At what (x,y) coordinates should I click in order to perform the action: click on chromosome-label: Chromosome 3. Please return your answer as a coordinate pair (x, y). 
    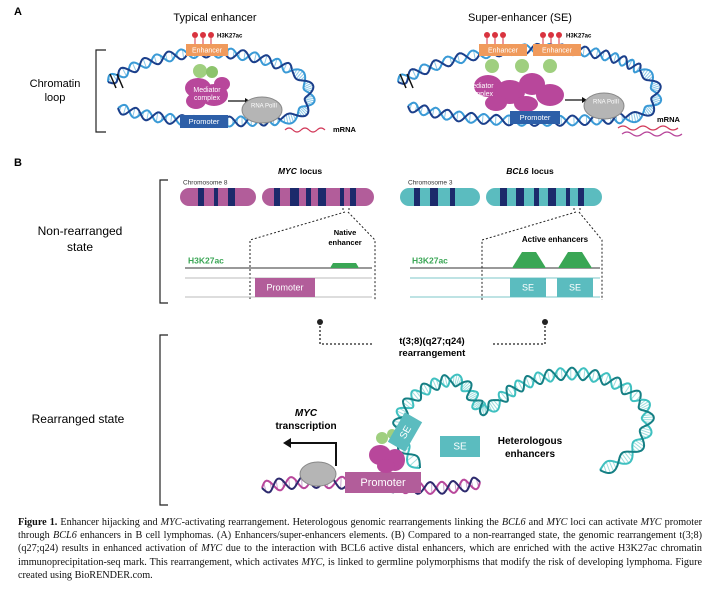
    Looking at the image, I should click on (430, 183).